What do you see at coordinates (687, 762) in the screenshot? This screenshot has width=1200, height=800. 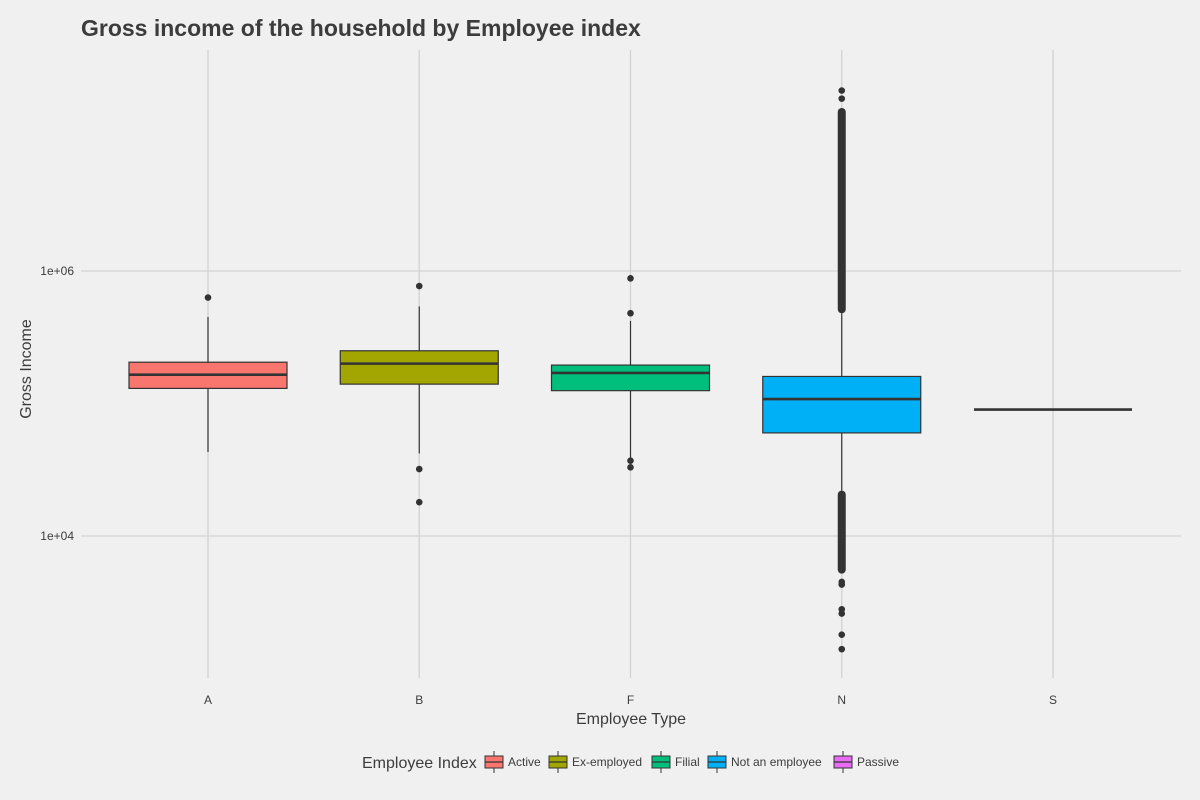 I see `legend-label: Filial` at bounding box center [687, 762].